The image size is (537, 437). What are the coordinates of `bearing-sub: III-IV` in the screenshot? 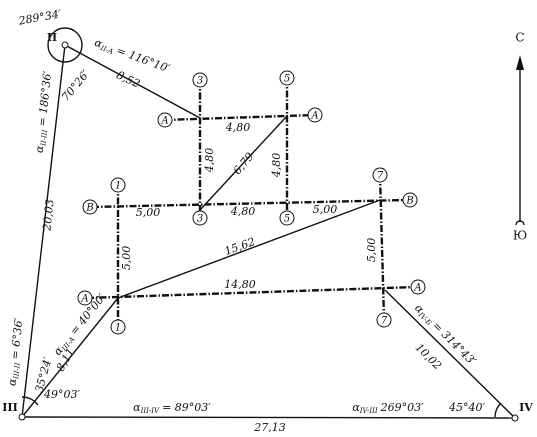 It's located at (150, 411).